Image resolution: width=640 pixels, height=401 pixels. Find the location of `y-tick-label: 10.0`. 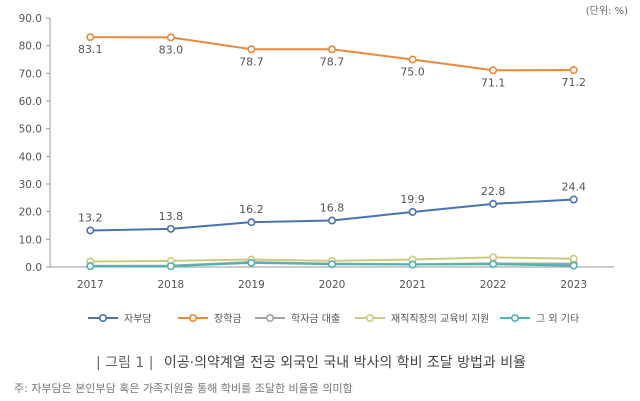

y-tick-label: 10.0 is located at coordinates (30, 240).